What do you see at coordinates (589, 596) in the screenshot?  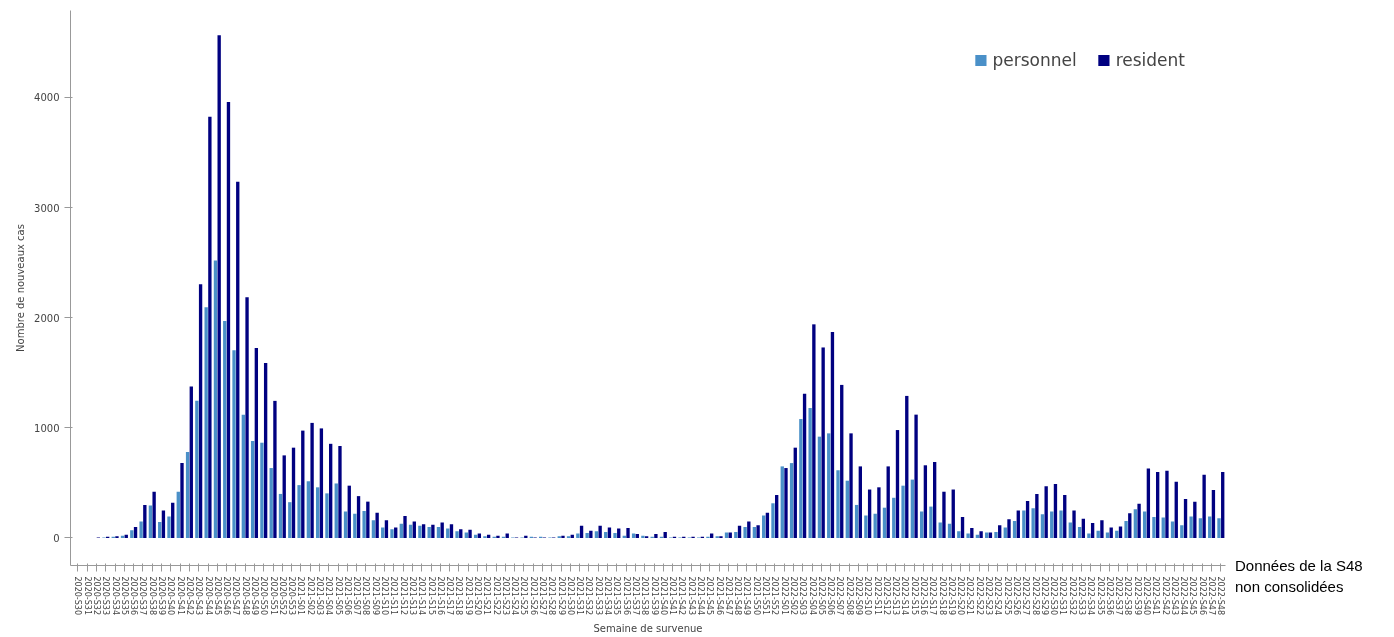 I see `x-tick-label: 2021-S32` at bounding box center [589, 596].